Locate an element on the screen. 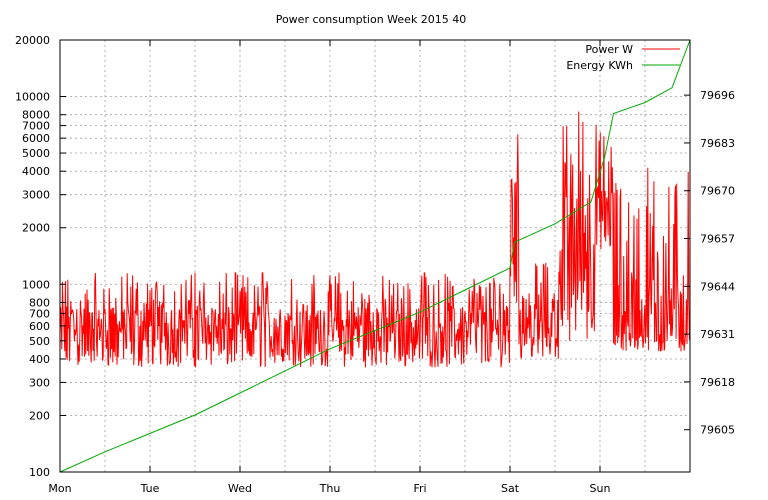  y-right-tick-label: 79670 is located at coordinates (717, 191).